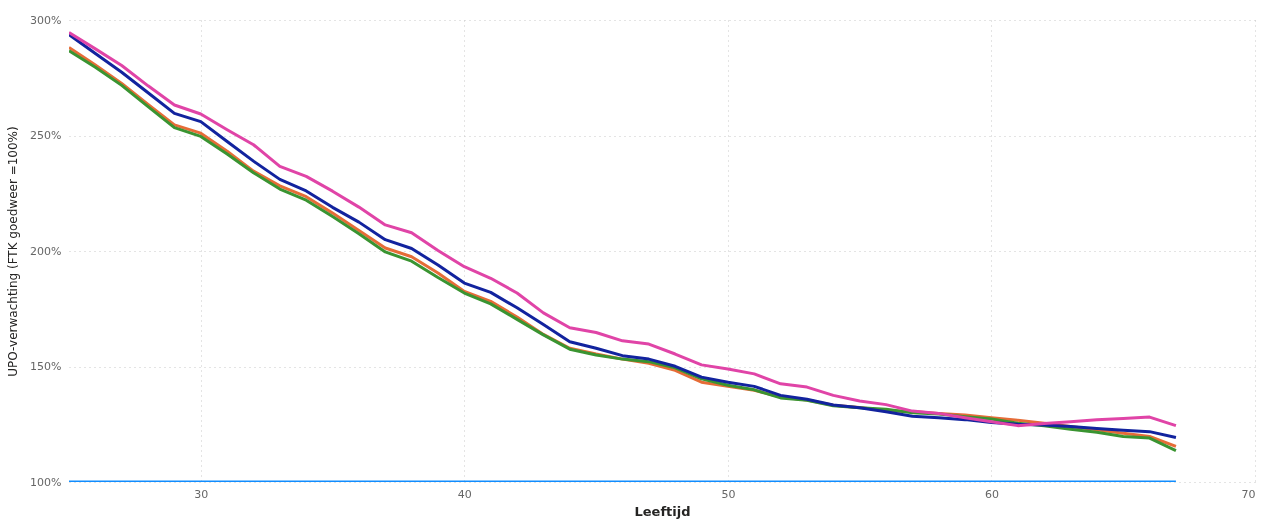  Describe the element at coordinates (46, 482) in the screenshot. I see `y-tick-label: 100%` at that location.